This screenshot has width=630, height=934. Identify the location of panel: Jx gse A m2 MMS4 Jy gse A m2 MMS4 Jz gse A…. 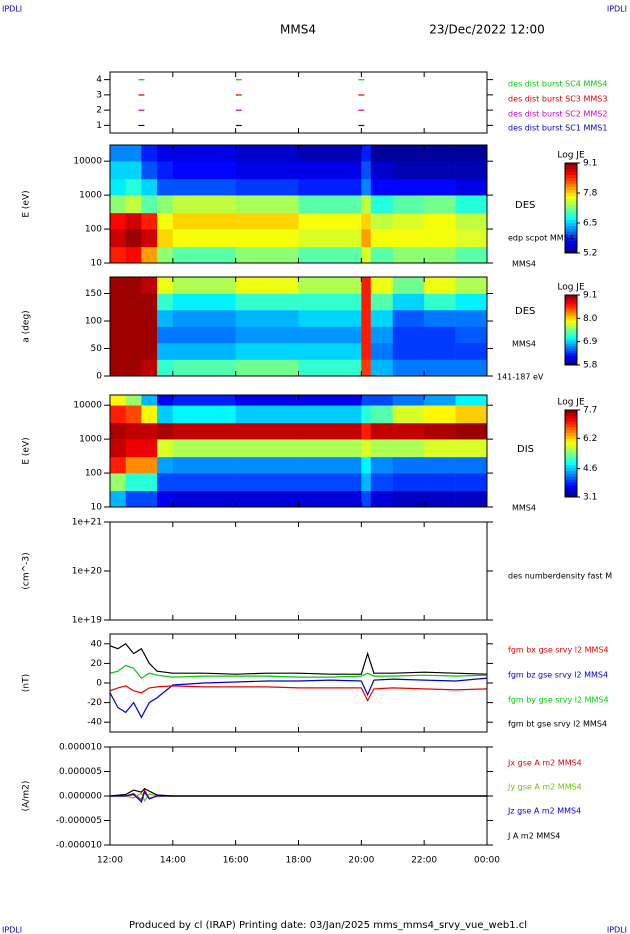
(302, 804).